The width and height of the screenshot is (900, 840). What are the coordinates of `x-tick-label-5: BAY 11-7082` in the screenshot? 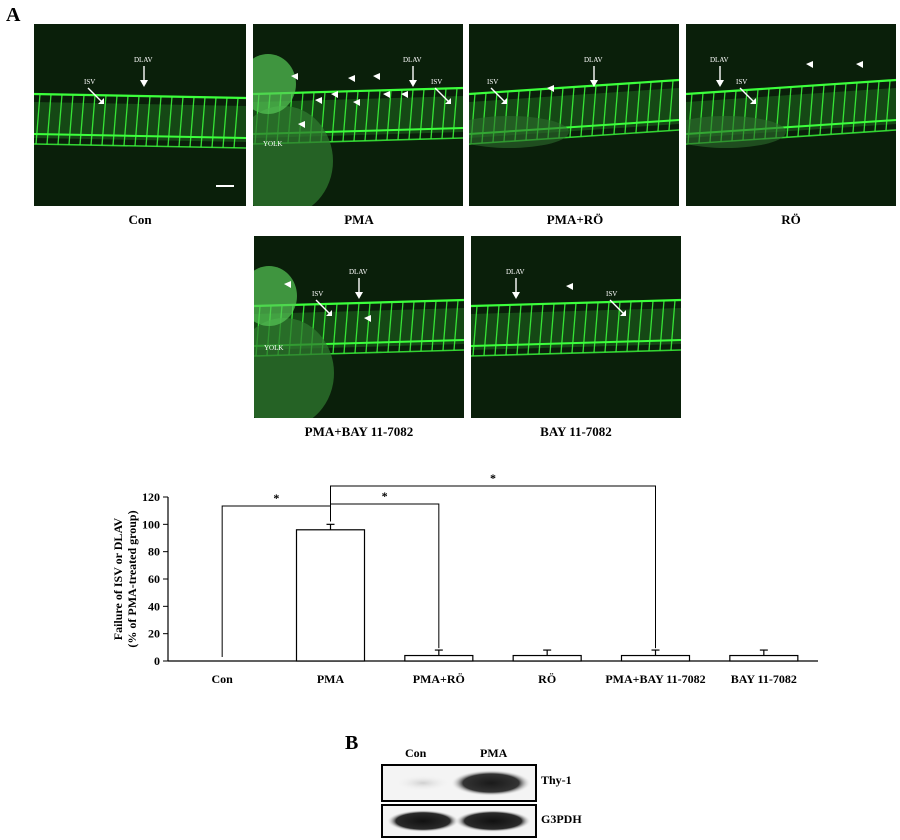 It's located at (764, 679).